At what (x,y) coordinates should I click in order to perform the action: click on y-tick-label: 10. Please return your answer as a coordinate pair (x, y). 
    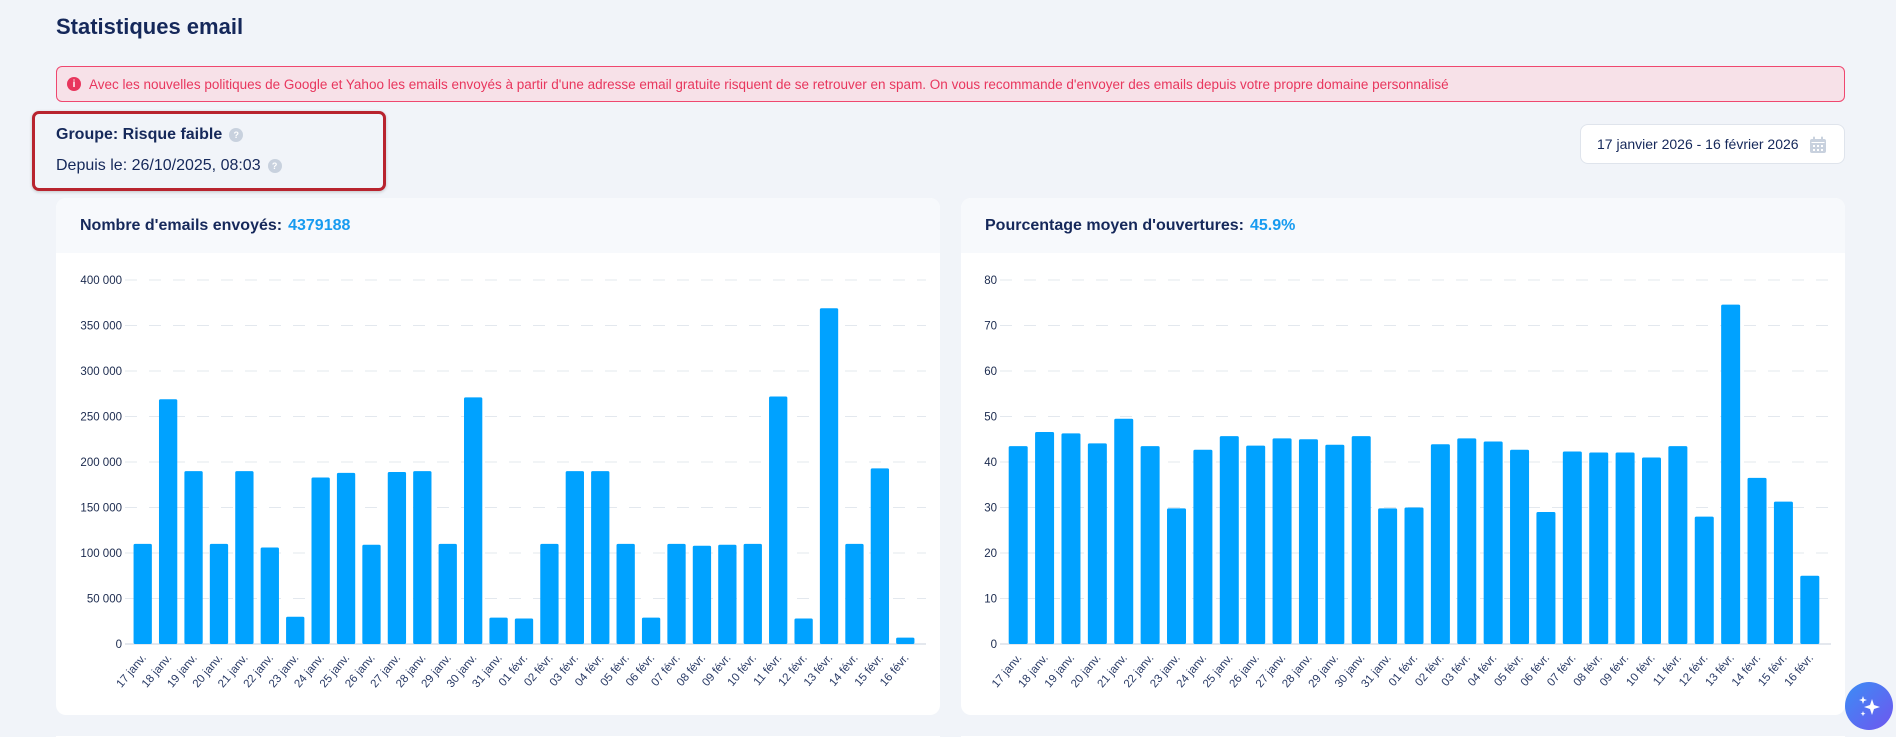
    Looking at the image, I should click on (990, 600).